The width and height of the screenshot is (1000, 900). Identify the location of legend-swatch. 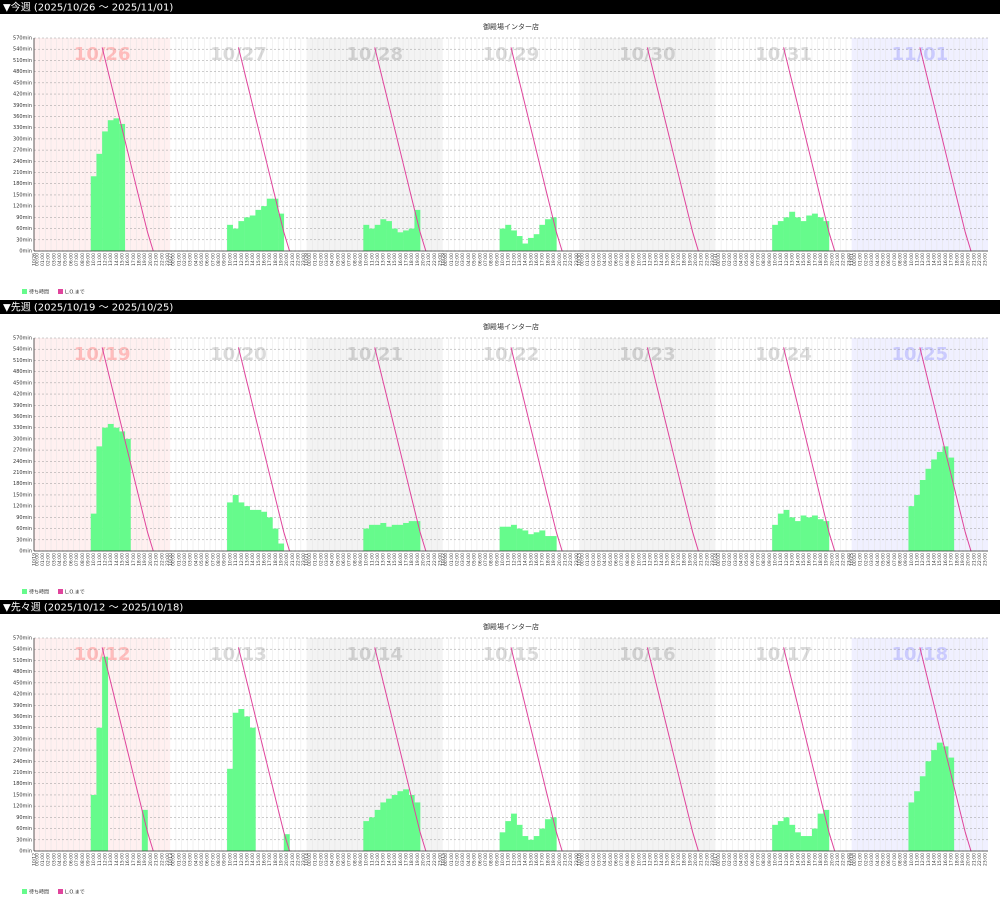
(24, 291).